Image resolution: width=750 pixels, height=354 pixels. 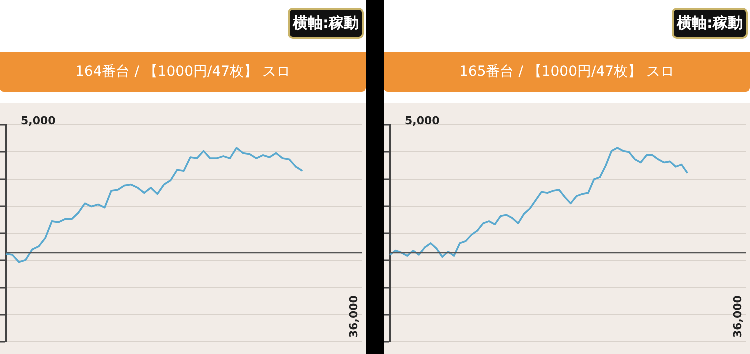 I want to click on chart-subtitle: 165番台 / 【1000円/47枚】 スロ, so click(x=567, y=72).